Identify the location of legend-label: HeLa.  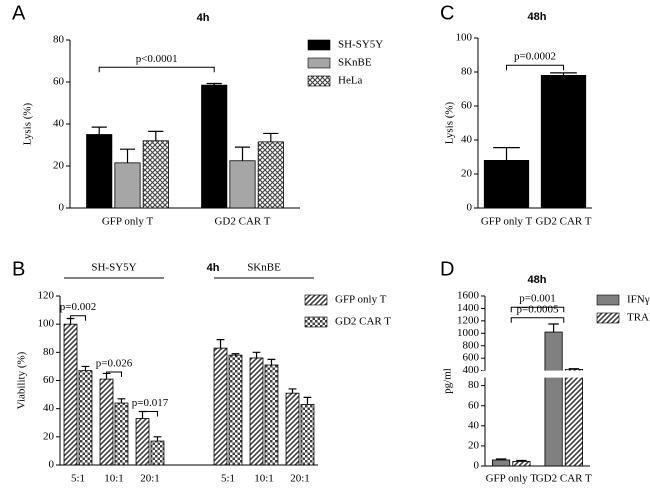
(350, 81).